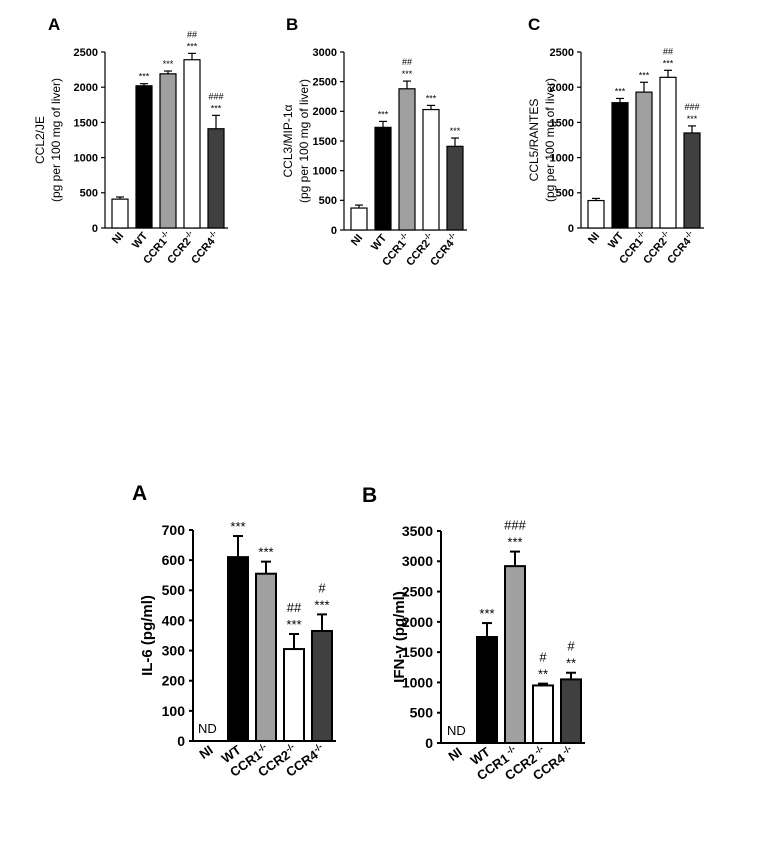  I want to click on significance-label: ###, so click(215, 96).